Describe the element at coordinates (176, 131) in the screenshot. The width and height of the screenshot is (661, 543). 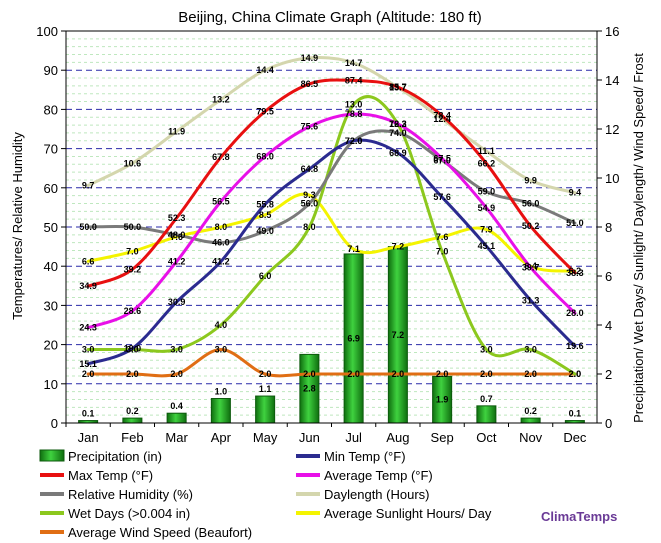
I see `data-label-daylength-hours: 11.9` at that location.